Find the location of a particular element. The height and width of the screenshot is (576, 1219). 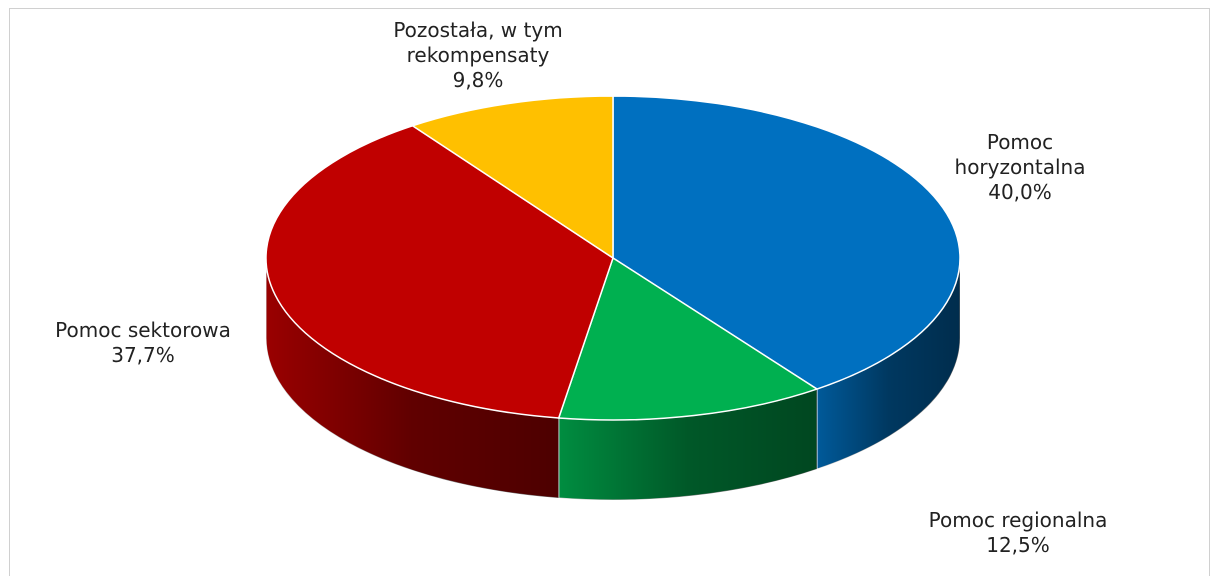

slice-label: Pozostała, w tym rekompensaty 9,8% is located at coordinates (478, 55).